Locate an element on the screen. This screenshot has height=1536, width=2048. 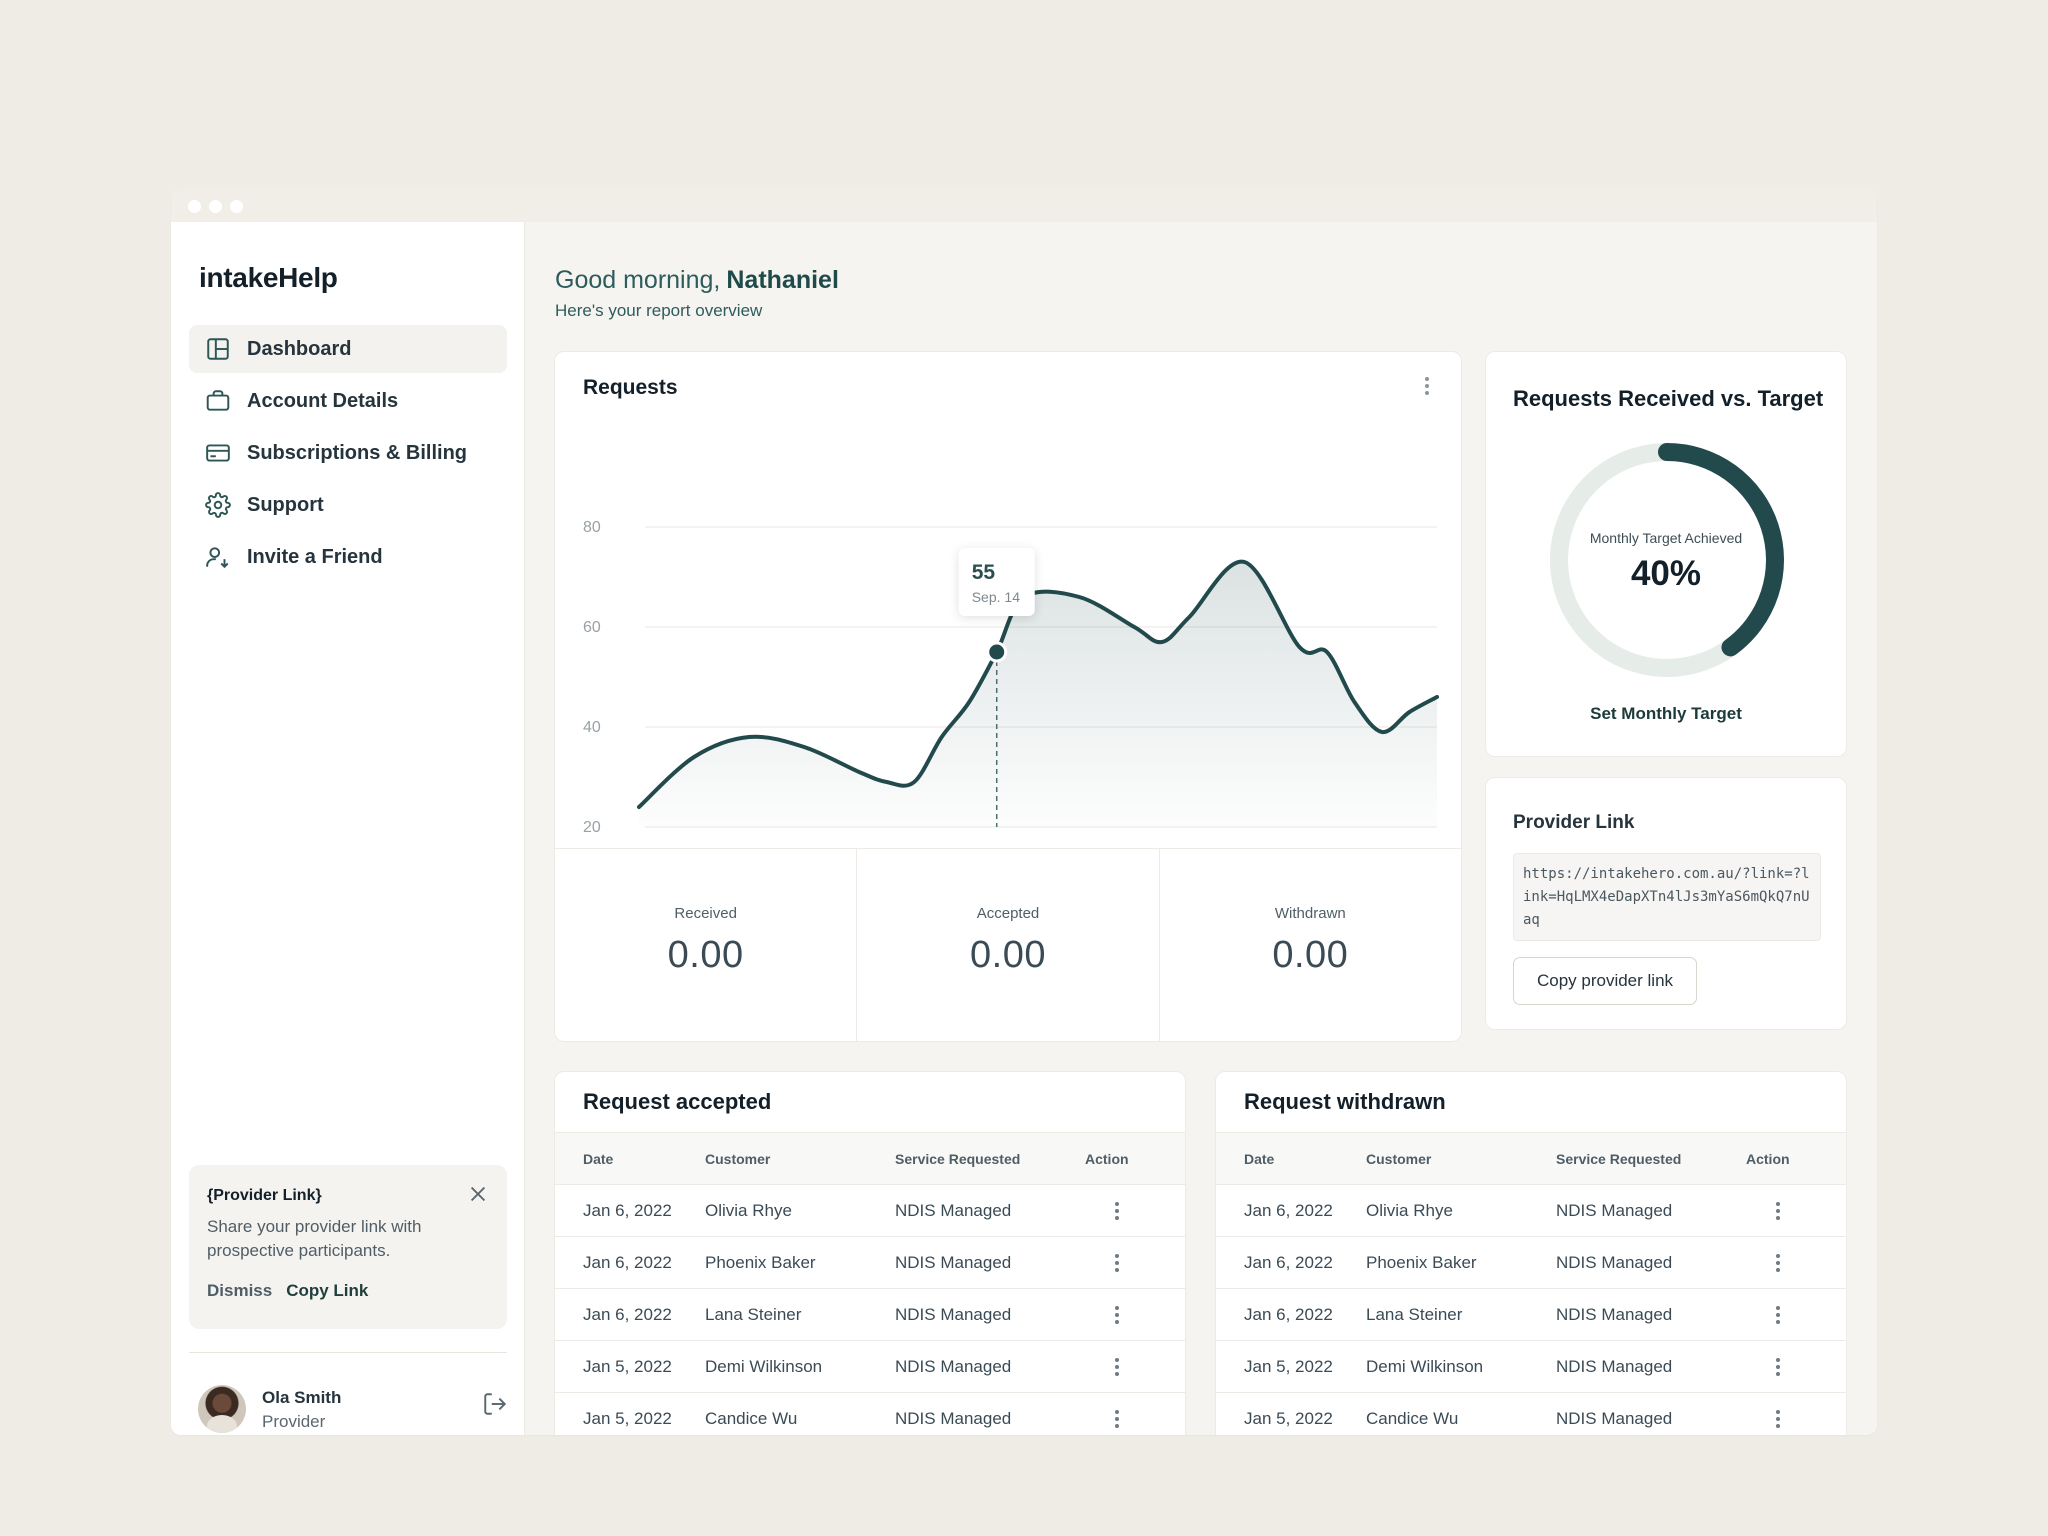
logout-icon is located at coordinates (495, 1404).